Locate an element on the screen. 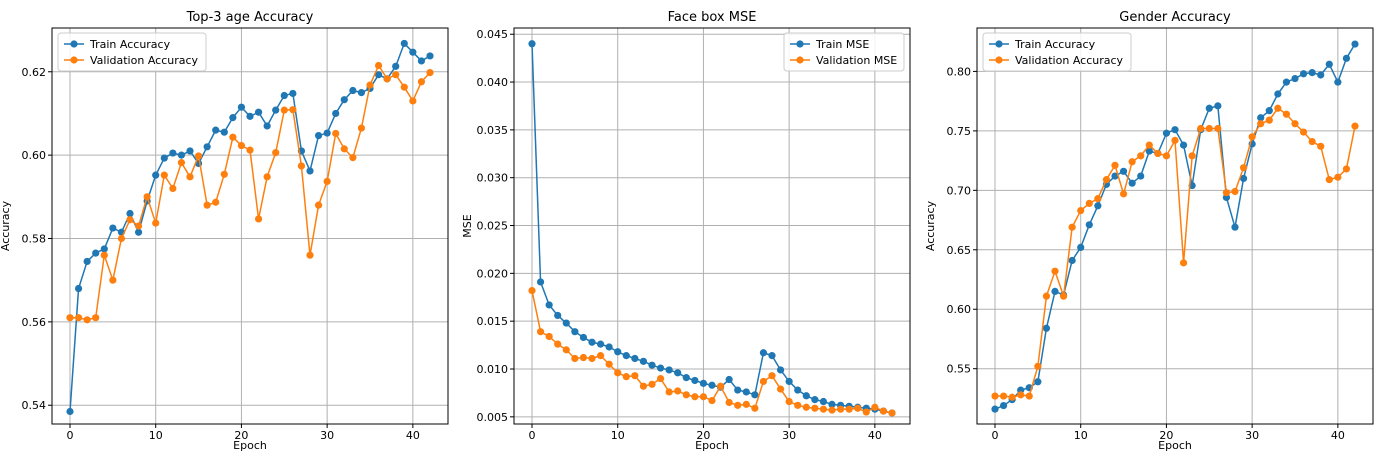 The height and width of the screenshot is (452, 1377). legend-label: Train Accuracy is located at coordinates (130, 44).